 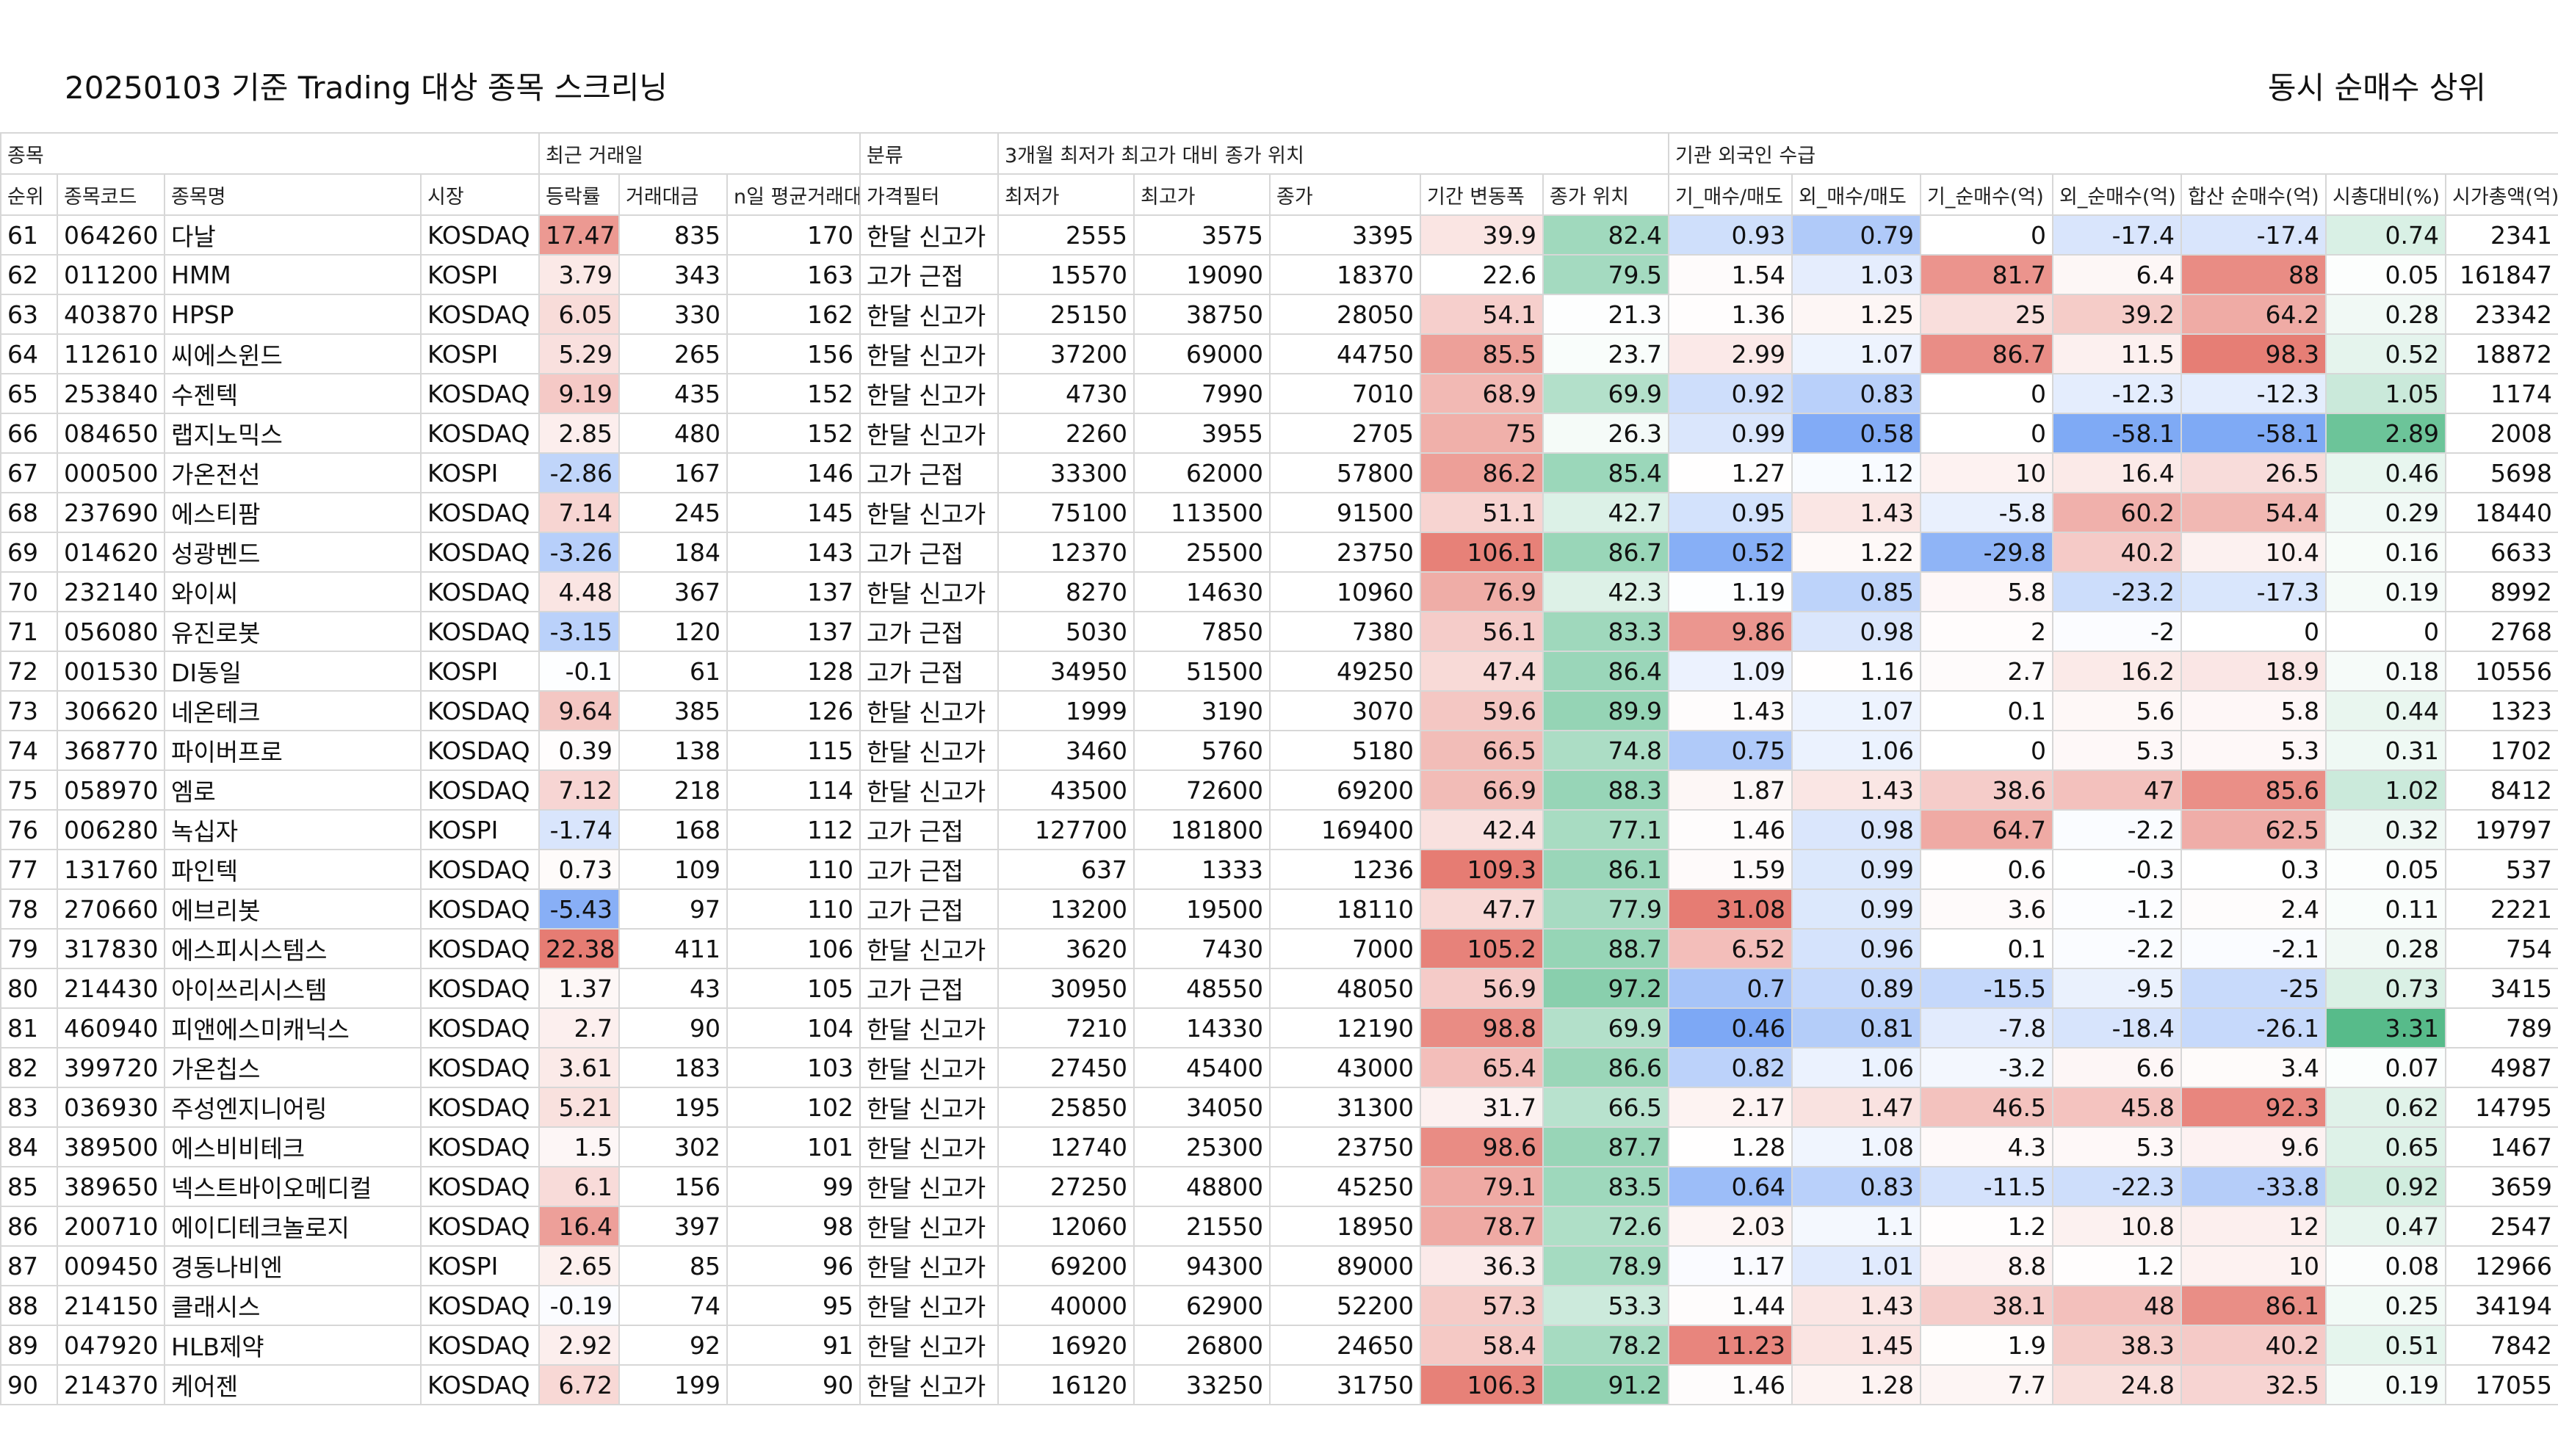 What do you see at coordinates (1202, 314) in the screenshot?
I see `table-cell: 38750` at bounding box center [1202, 314].